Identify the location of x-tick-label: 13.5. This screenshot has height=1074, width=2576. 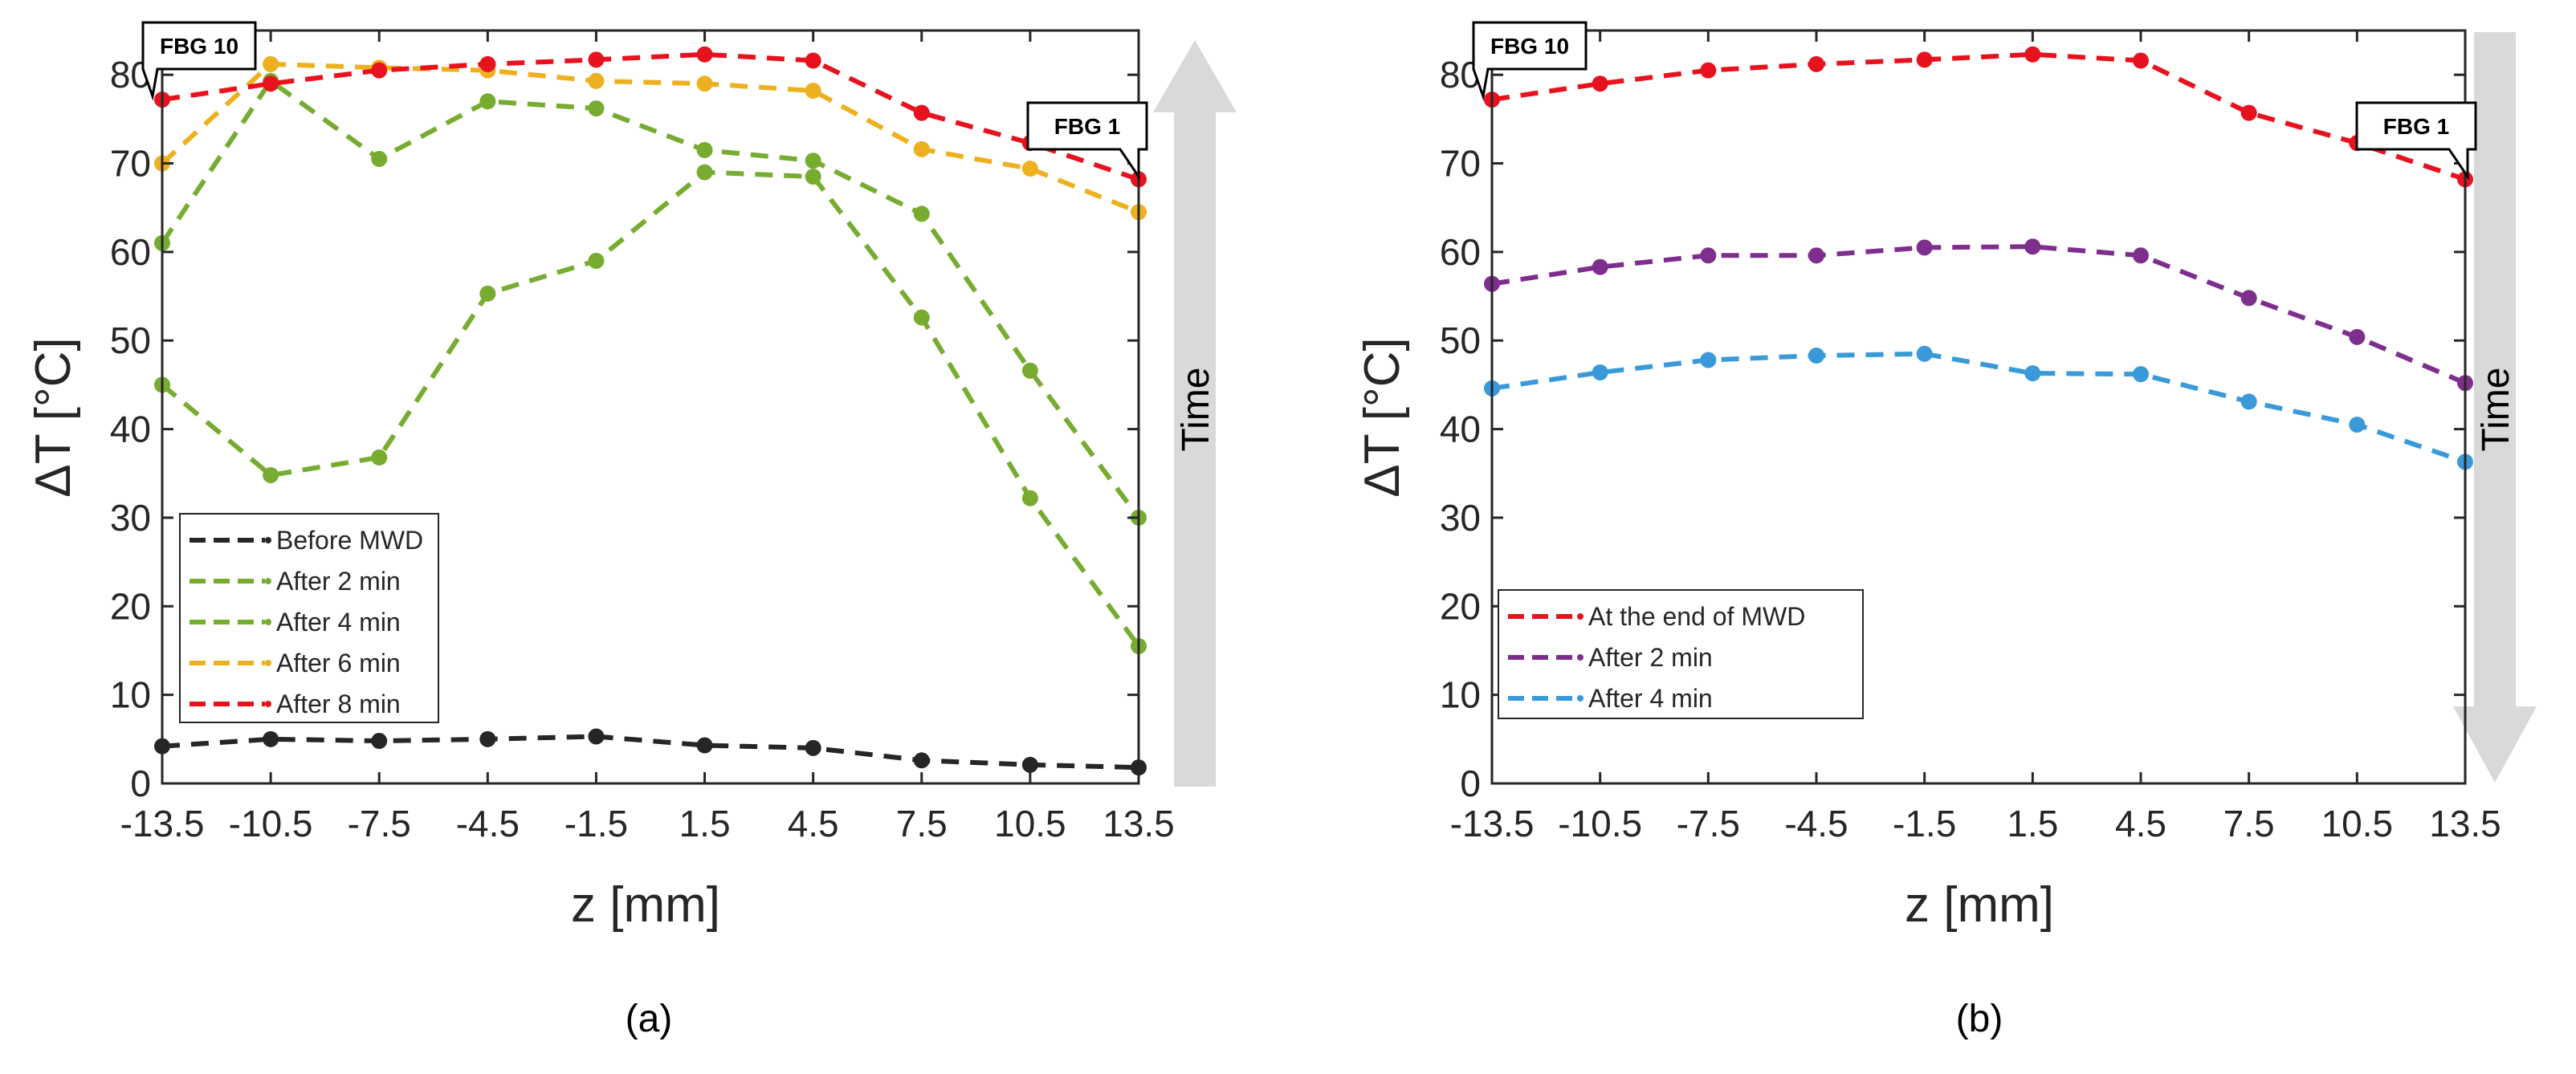
(2465, 823).